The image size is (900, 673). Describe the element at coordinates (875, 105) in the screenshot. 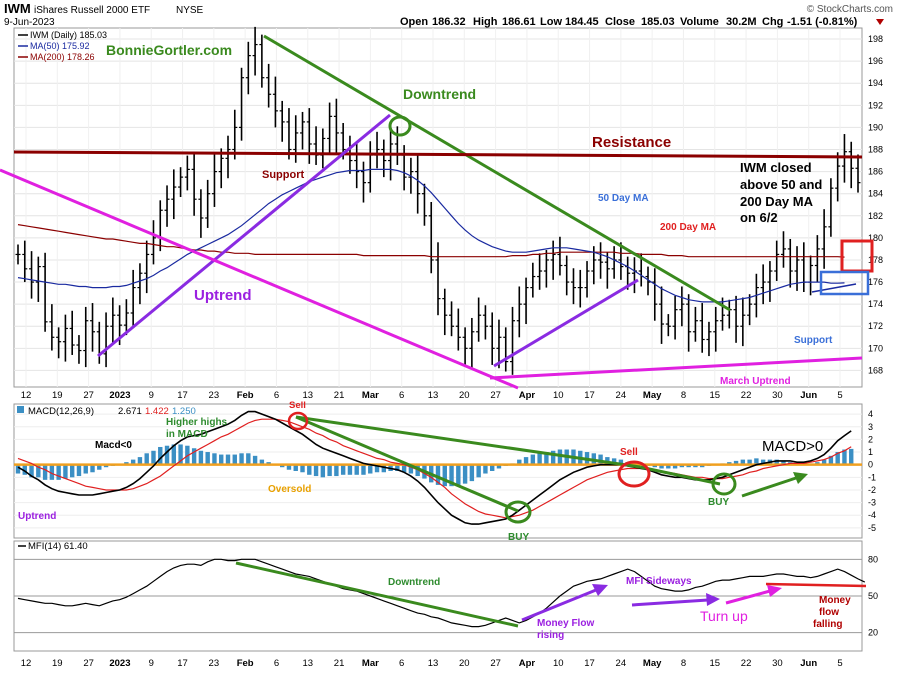

I see `price-tick-label: 192` at that location.